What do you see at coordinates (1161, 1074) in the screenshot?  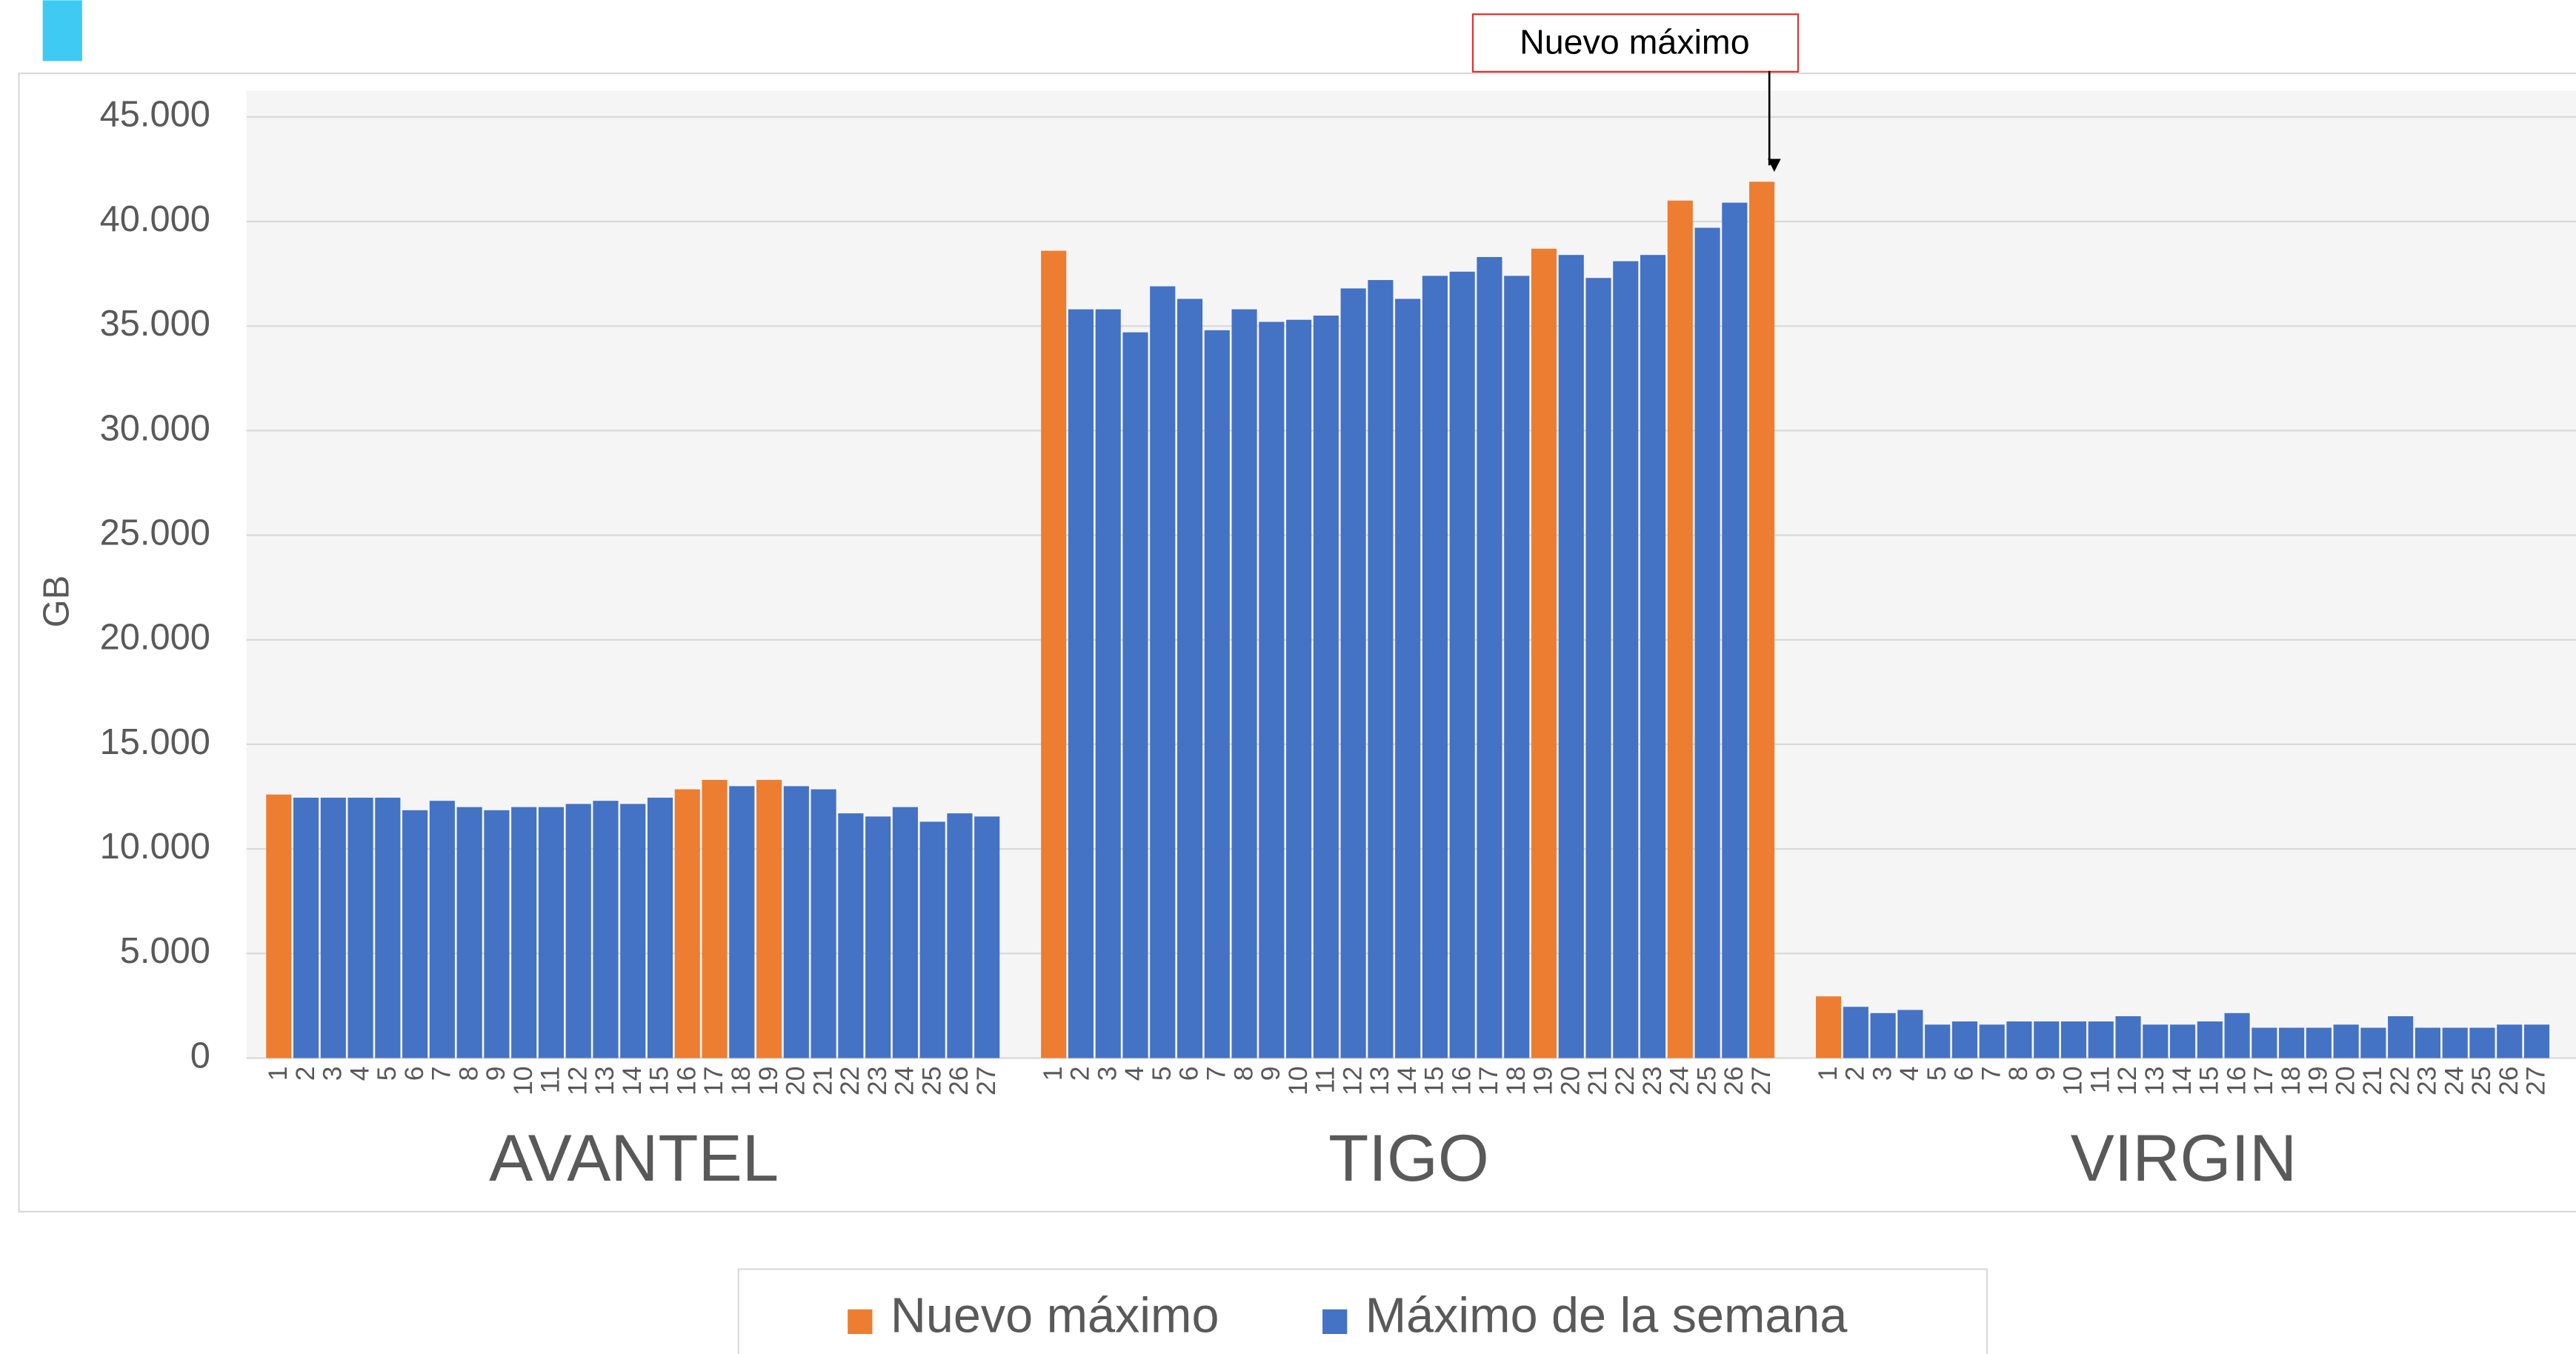 I see `x-tick-label: 5` at bounding box center [1161, 1074].